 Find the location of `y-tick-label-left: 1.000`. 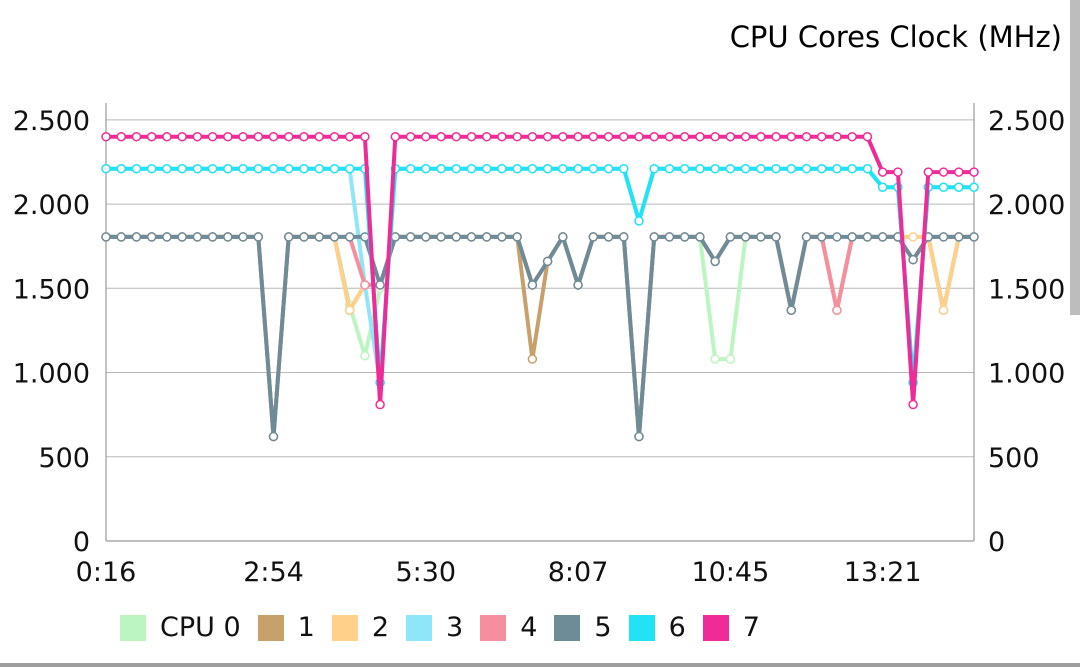

y-tick-label-left: 1.000 is located at coordinates (51, 374).